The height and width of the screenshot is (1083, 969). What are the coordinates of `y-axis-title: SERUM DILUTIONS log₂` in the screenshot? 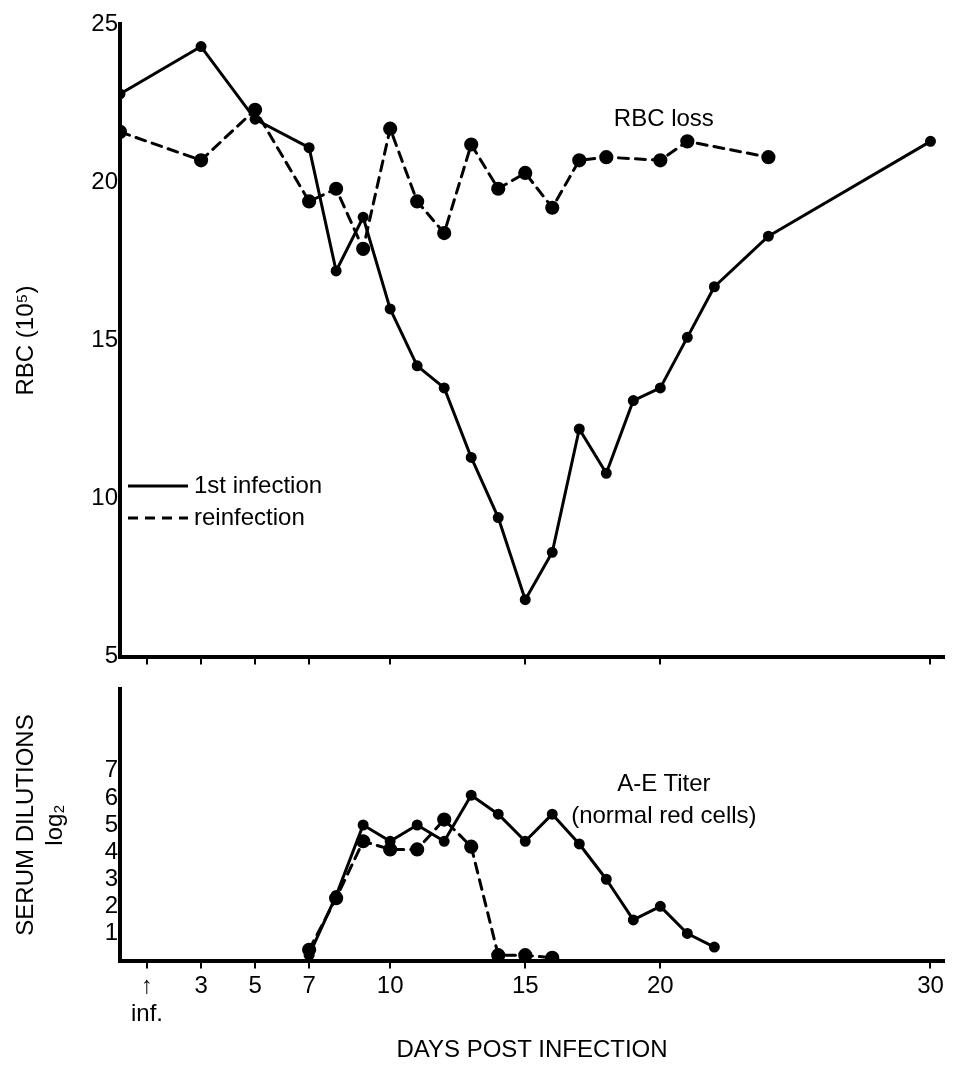 It's located at (39, 825).